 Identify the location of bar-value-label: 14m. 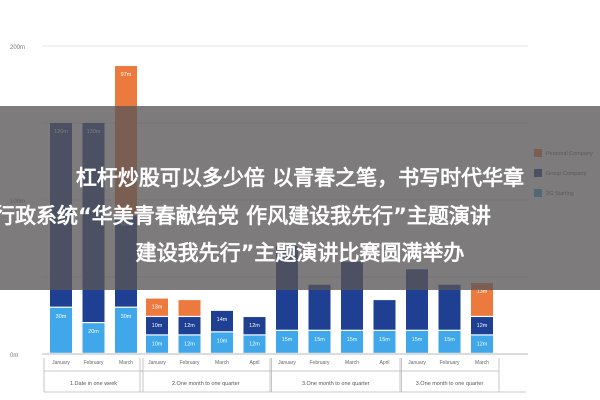
(222, 320).